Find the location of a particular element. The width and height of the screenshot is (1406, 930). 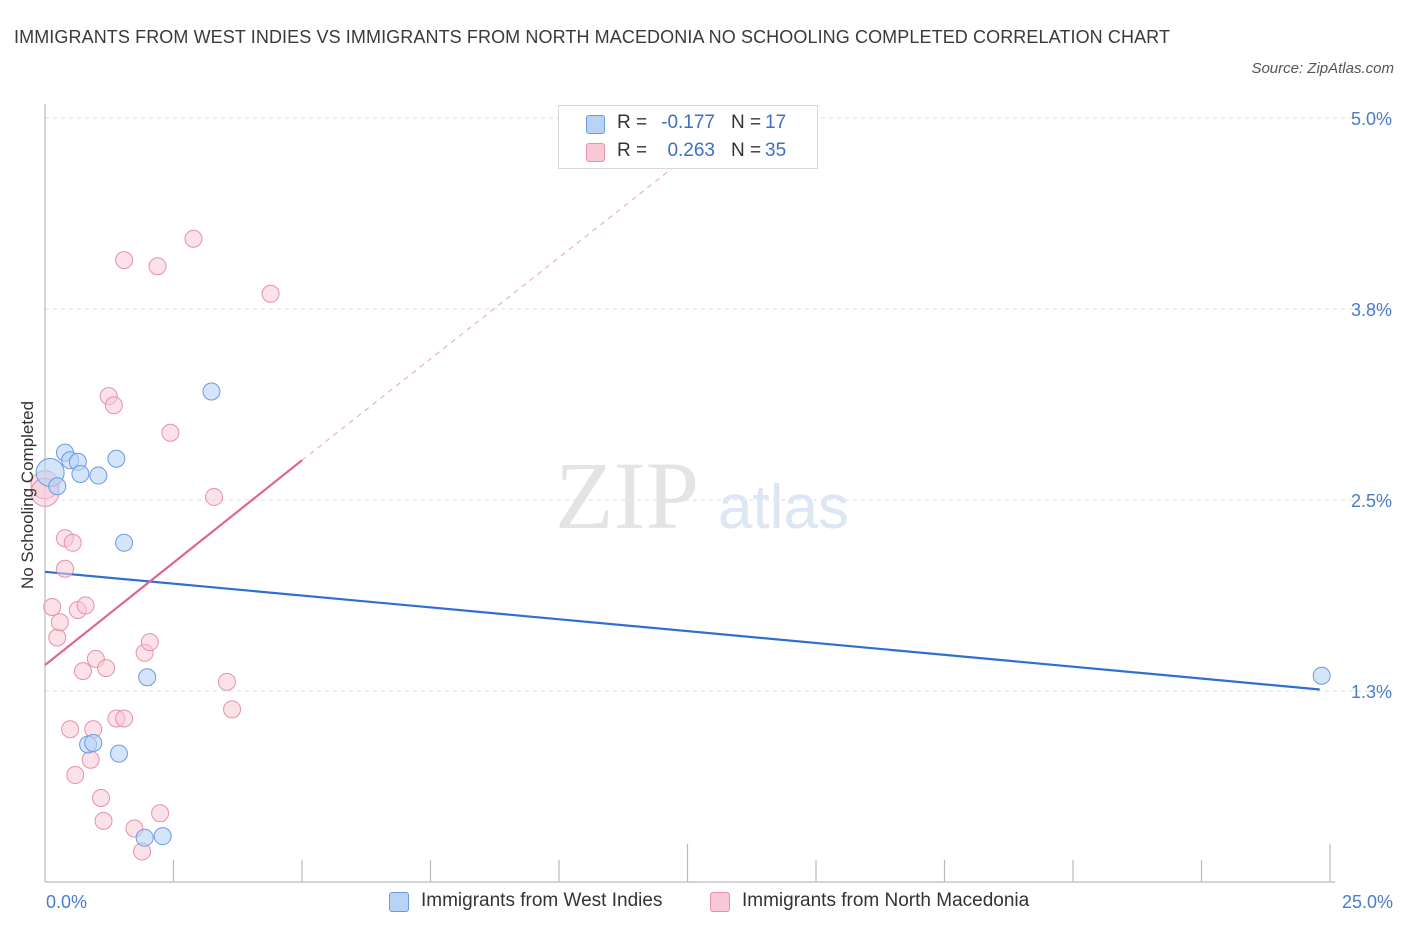

west-indies-trendline is located at coordinates (682, 630).